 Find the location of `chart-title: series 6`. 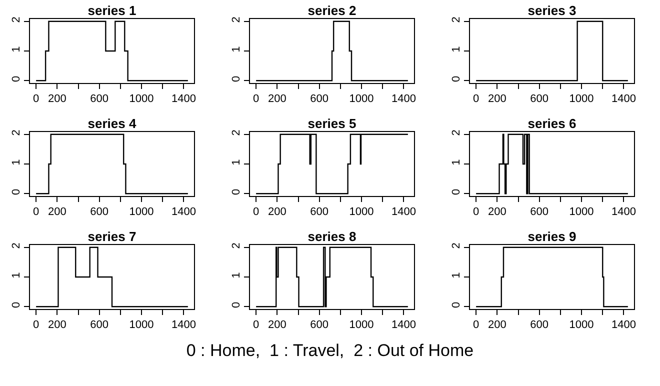

chart-title: series 6 is located at coordinates (552, 123).